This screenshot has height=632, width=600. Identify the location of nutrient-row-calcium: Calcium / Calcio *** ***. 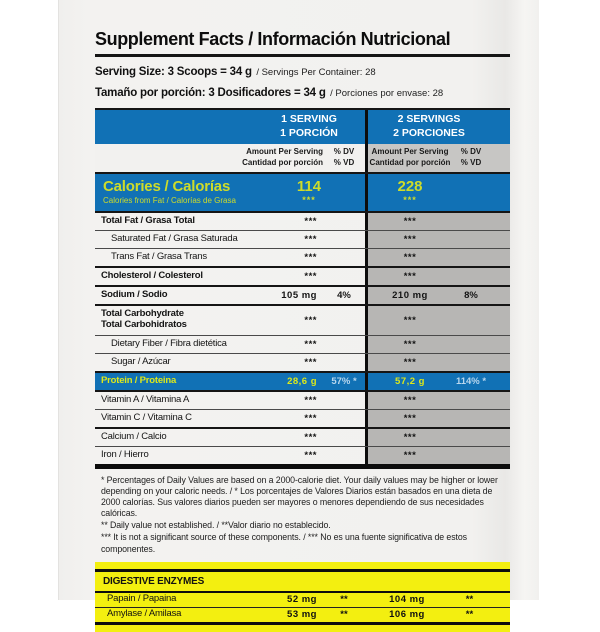
(302, 436).